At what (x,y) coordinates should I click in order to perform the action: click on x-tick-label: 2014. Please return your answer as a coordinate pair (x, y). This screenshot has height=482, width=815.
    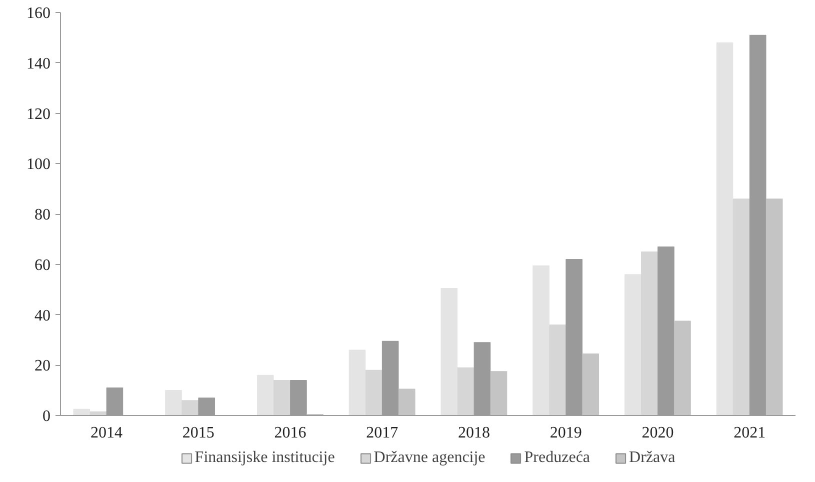
    Looking at the image, I should click on (106, 433).